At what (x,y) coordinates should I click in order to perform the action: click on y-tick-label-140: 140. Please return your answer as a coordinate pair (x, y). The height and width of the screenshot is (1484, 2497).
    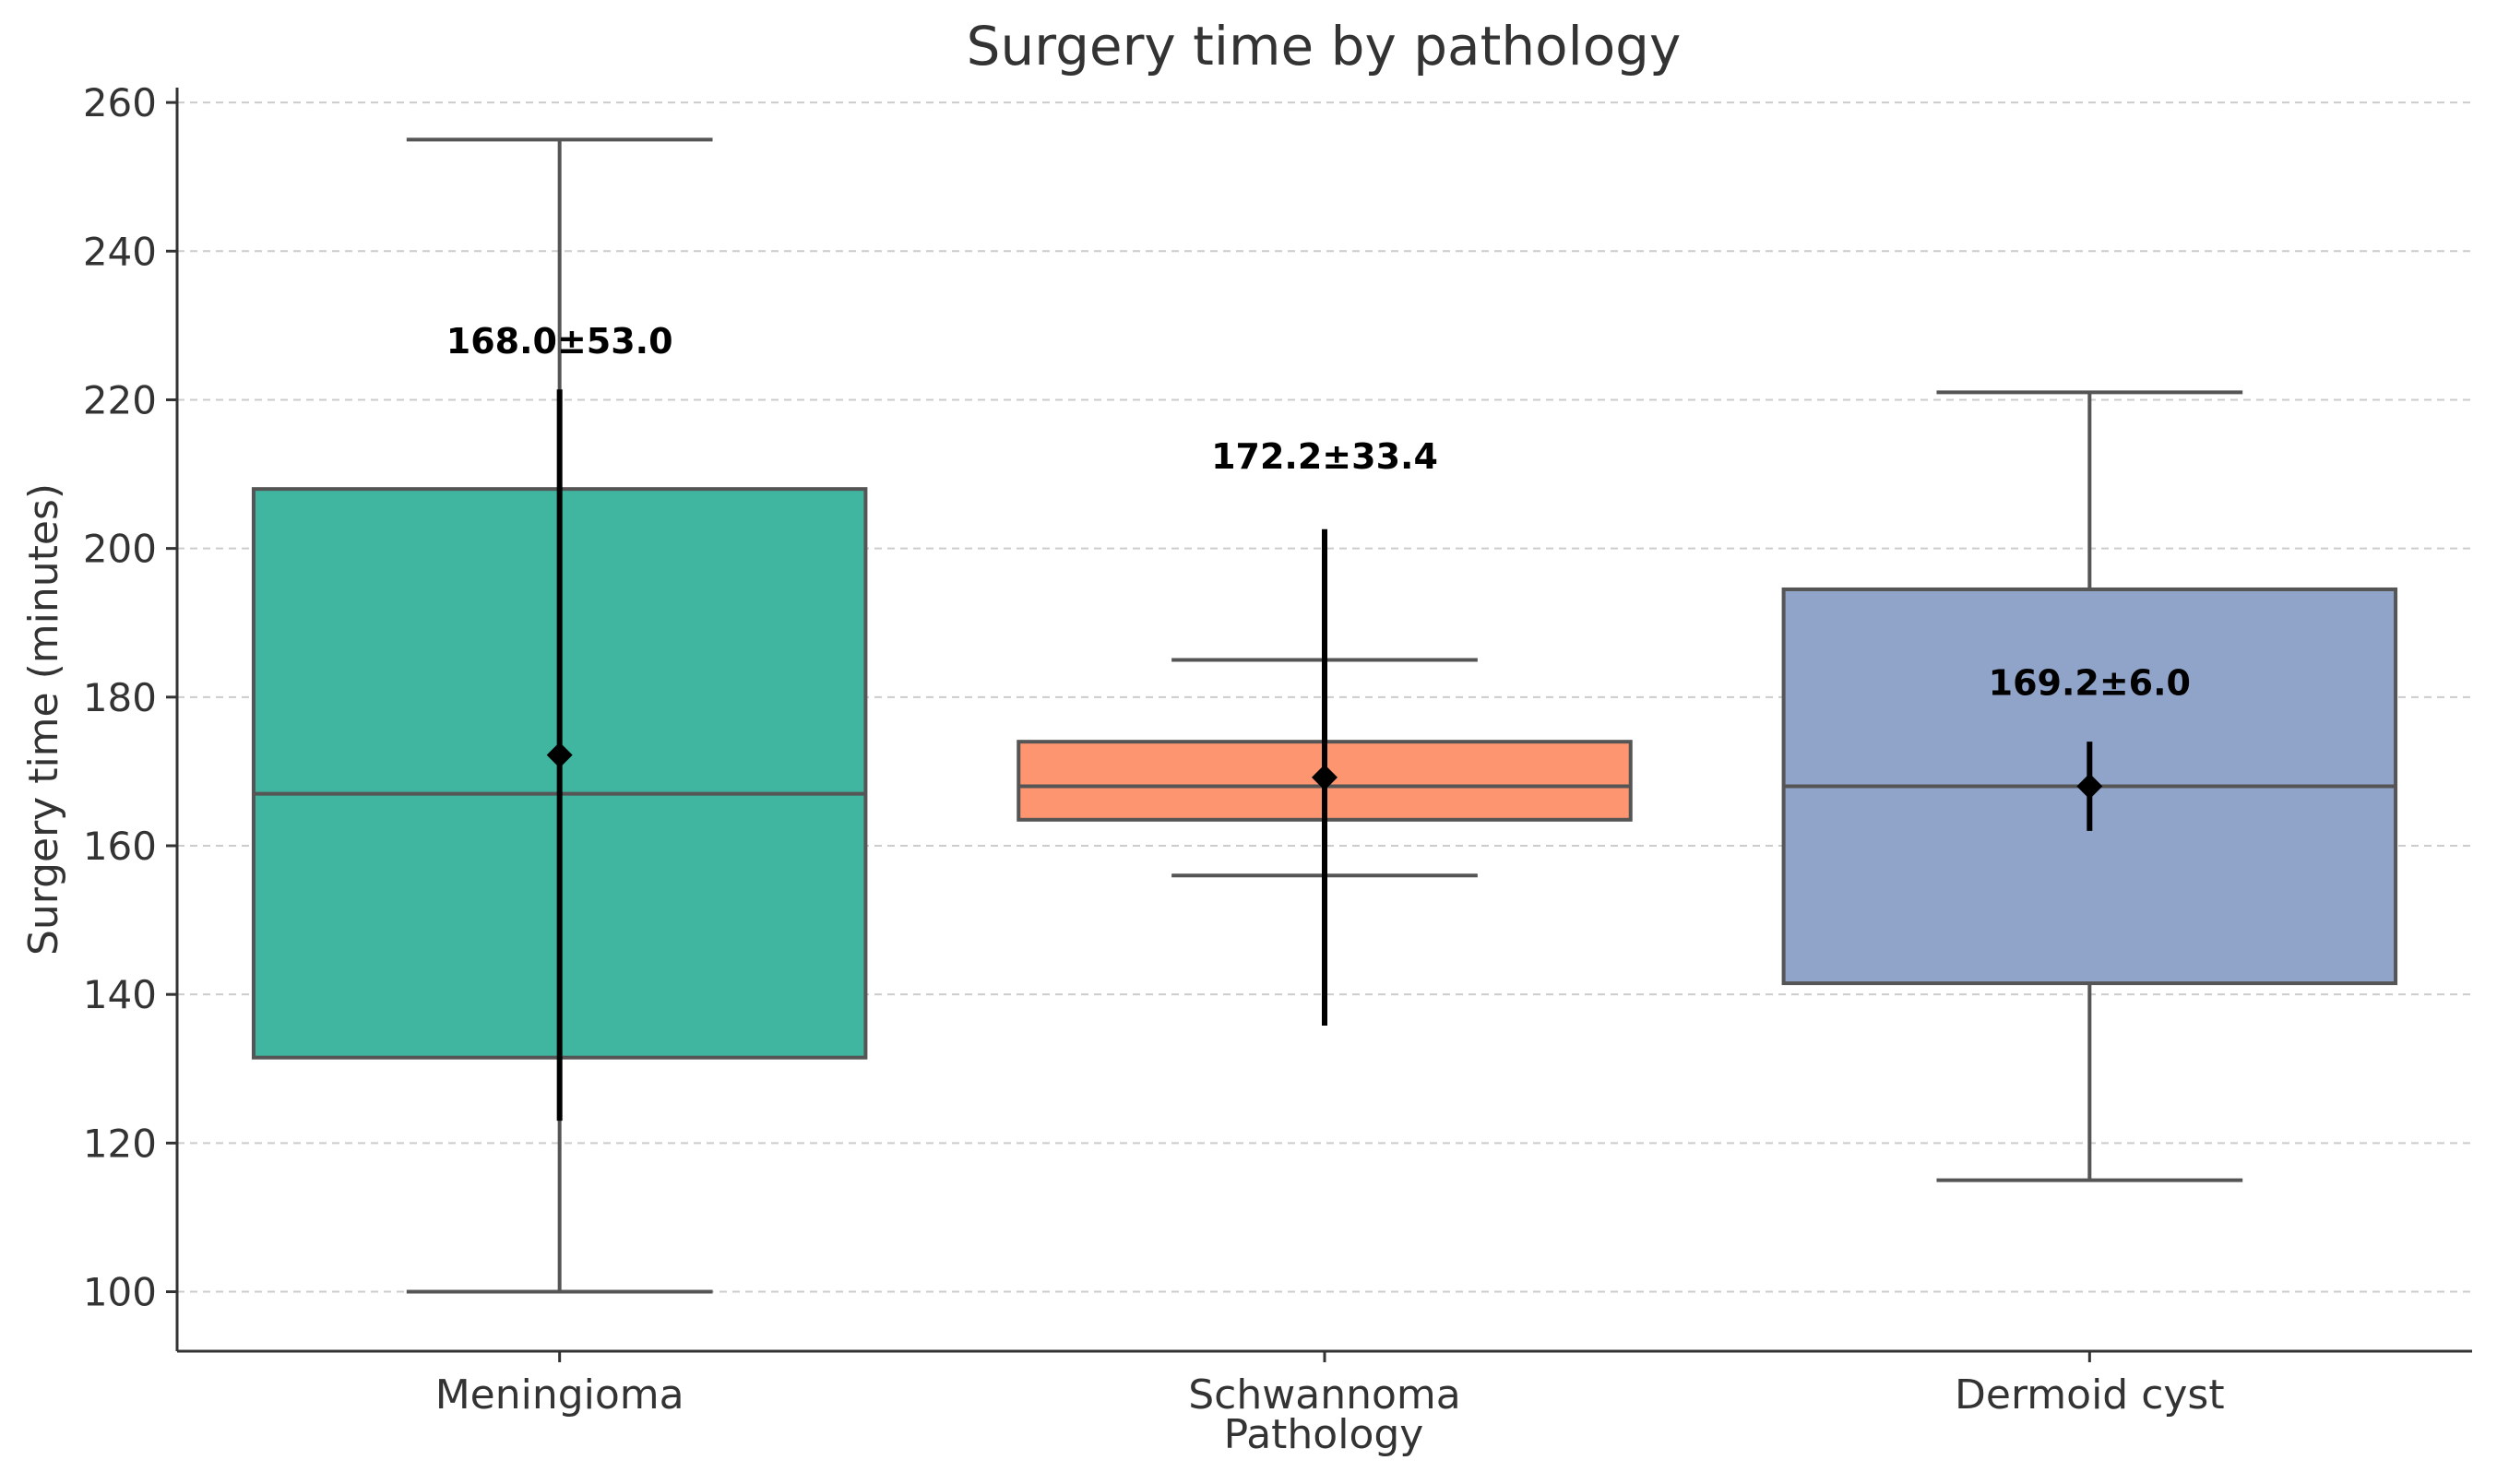
    Looking at the image, I should click on (120, 995).